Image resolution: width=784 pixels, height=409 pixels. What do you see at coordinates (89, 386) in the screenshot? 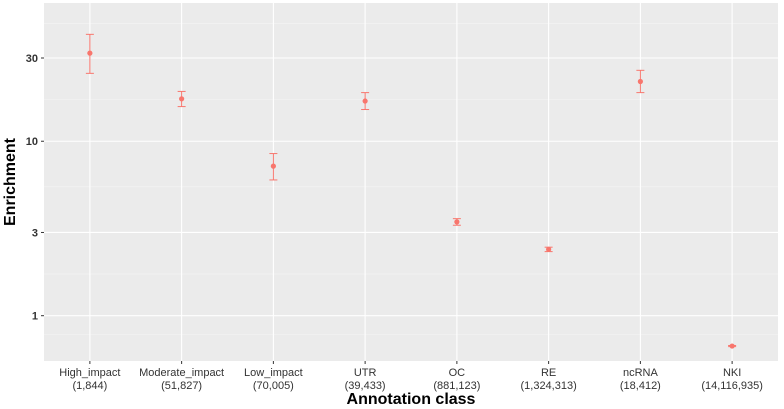
I see `x-tick-label-count: (1,844)` at bounding box center [89, 386].